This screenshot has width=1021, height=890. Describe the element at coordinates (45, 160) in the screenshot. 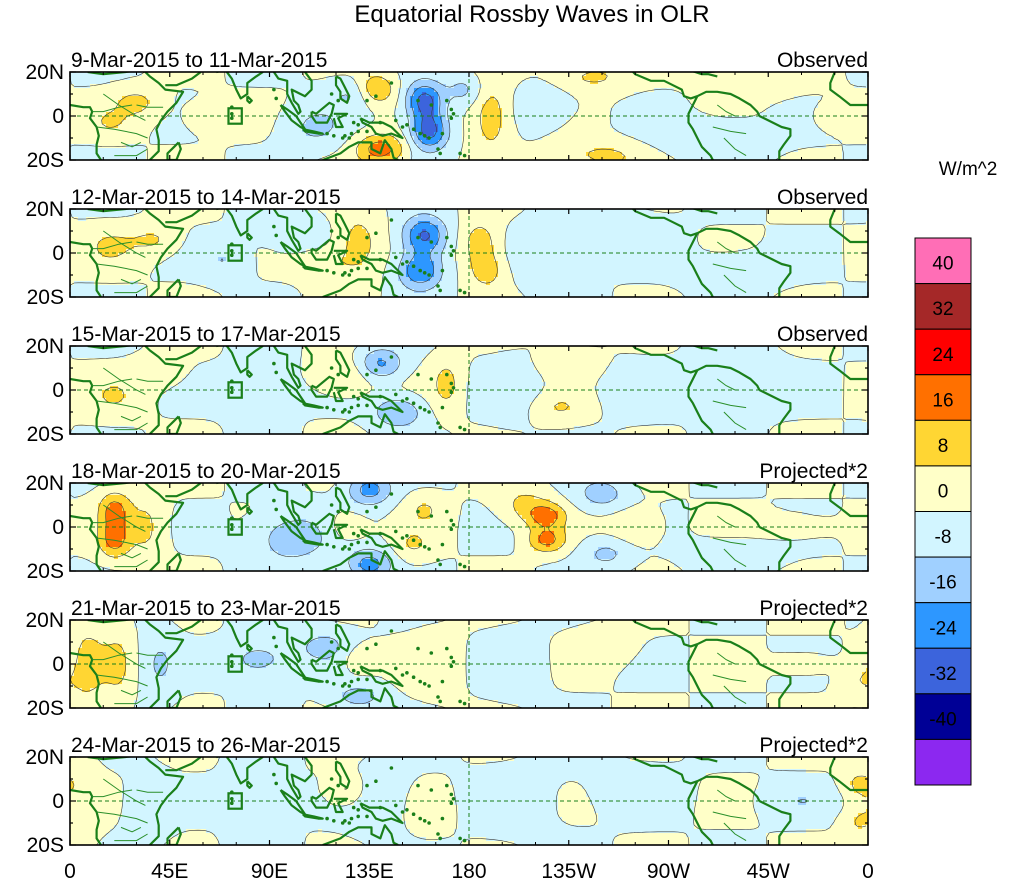

I see `y-tick-label: 20S` at that location.